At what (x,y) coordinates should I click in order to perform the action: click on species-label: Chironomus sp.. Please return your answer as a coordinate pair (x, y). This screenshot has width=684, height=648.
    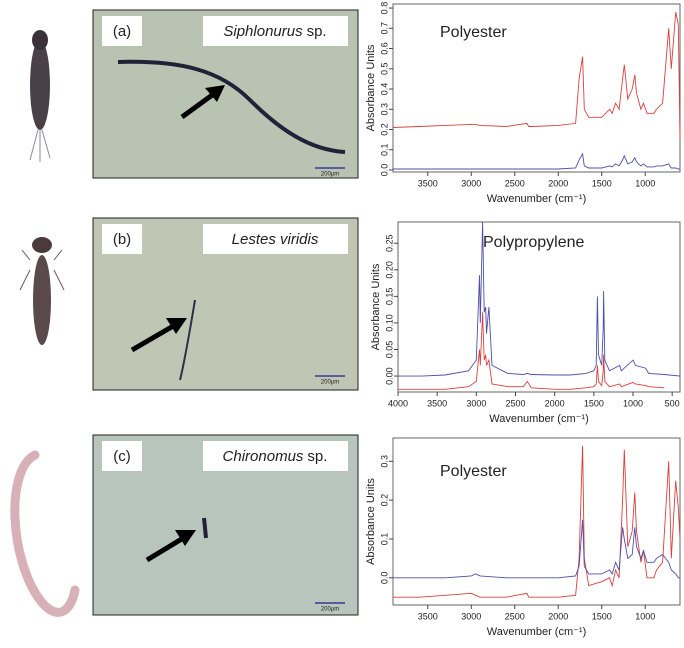
    Looking at the image, I should click on (275, 456).